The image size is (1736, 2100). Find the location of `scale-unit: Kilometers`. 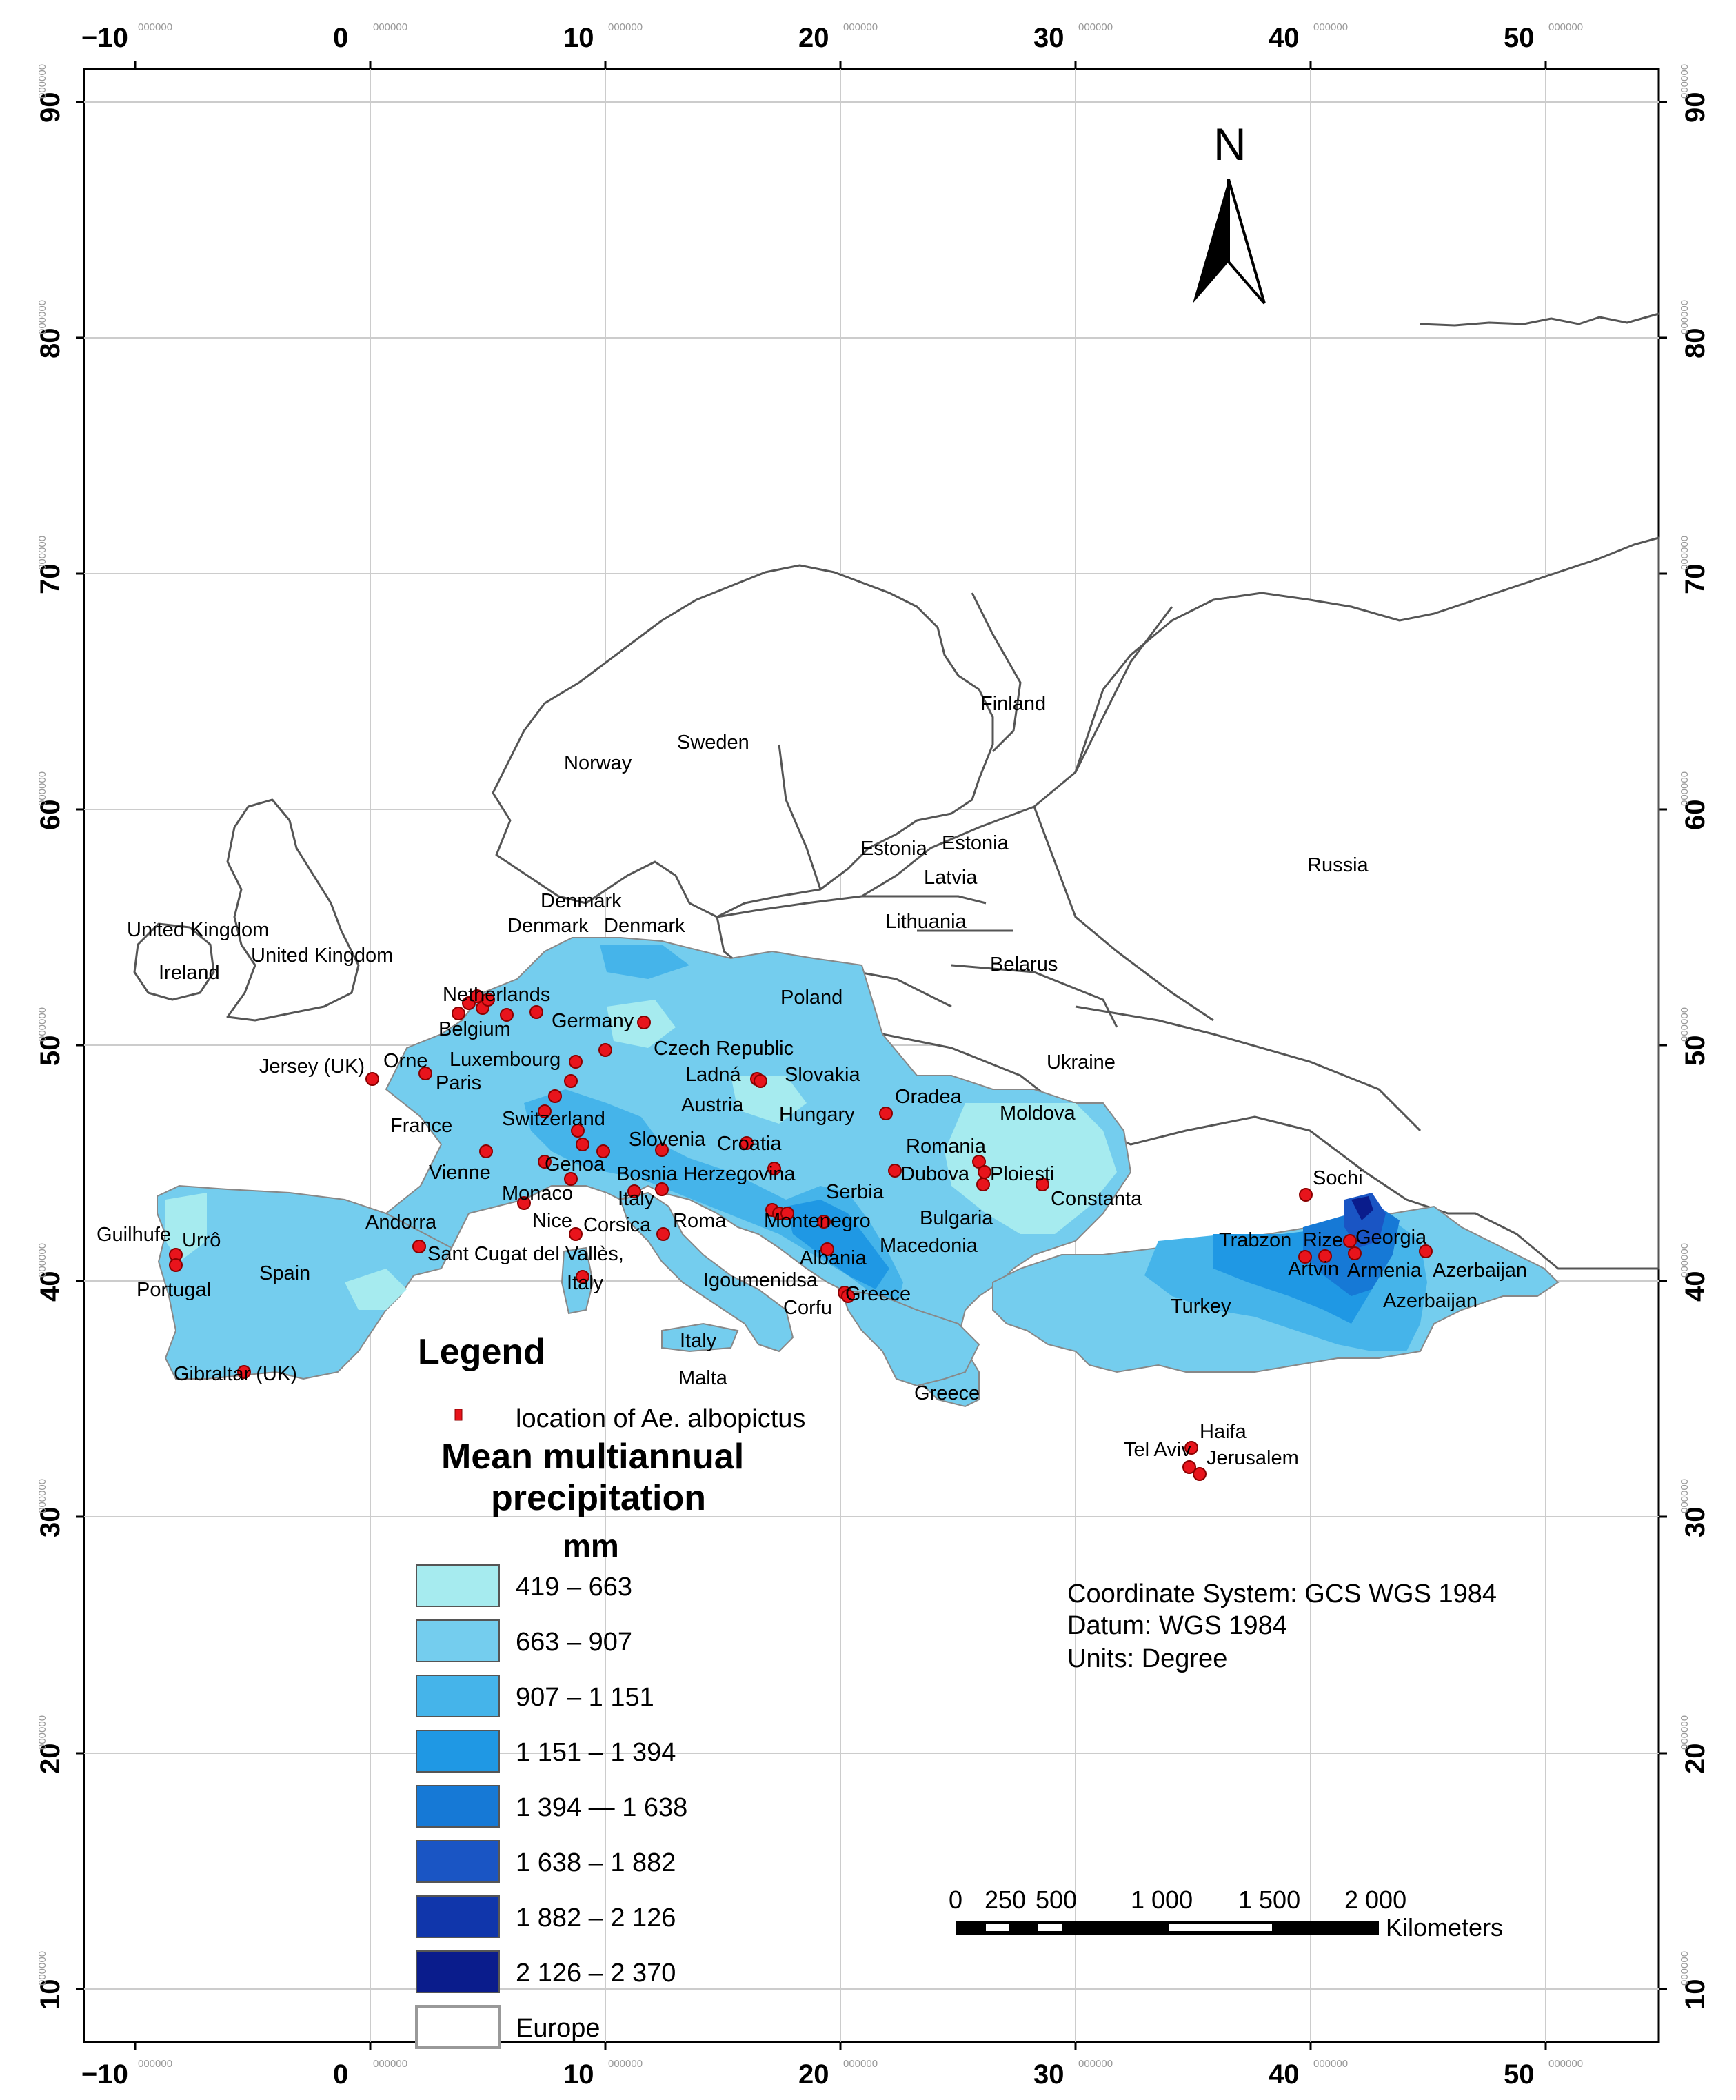

scale-unit: Kilometers is located at coordinates (1444, 1927).